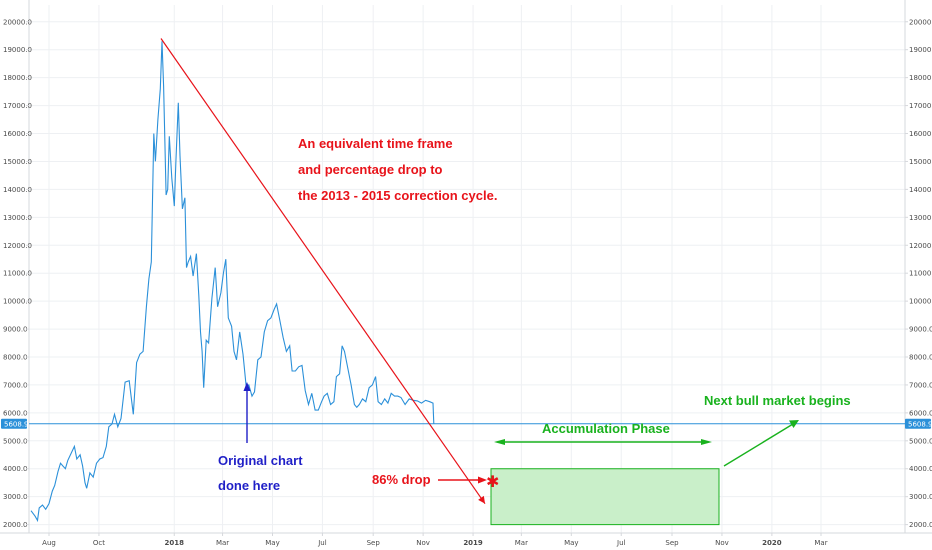  Describe the element at coordinates (175, 543) in the screenshot. I see `x-tick-label: 2018` at that location.